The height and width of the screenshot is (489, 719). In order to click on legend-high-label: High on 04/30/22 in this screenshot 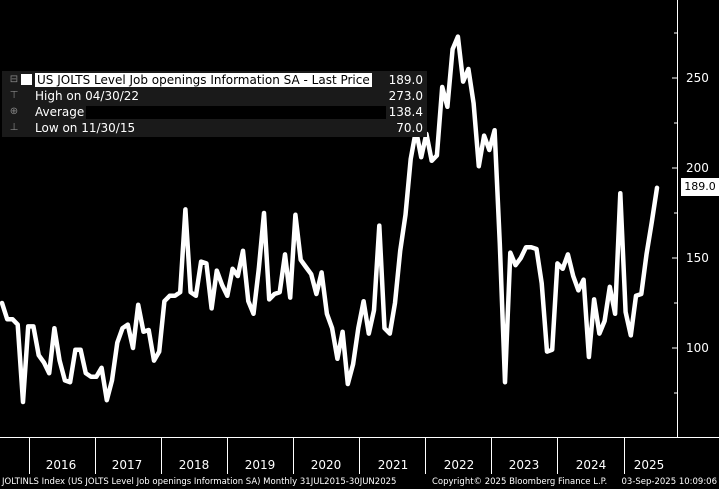, I will do `click(87, 96)`.